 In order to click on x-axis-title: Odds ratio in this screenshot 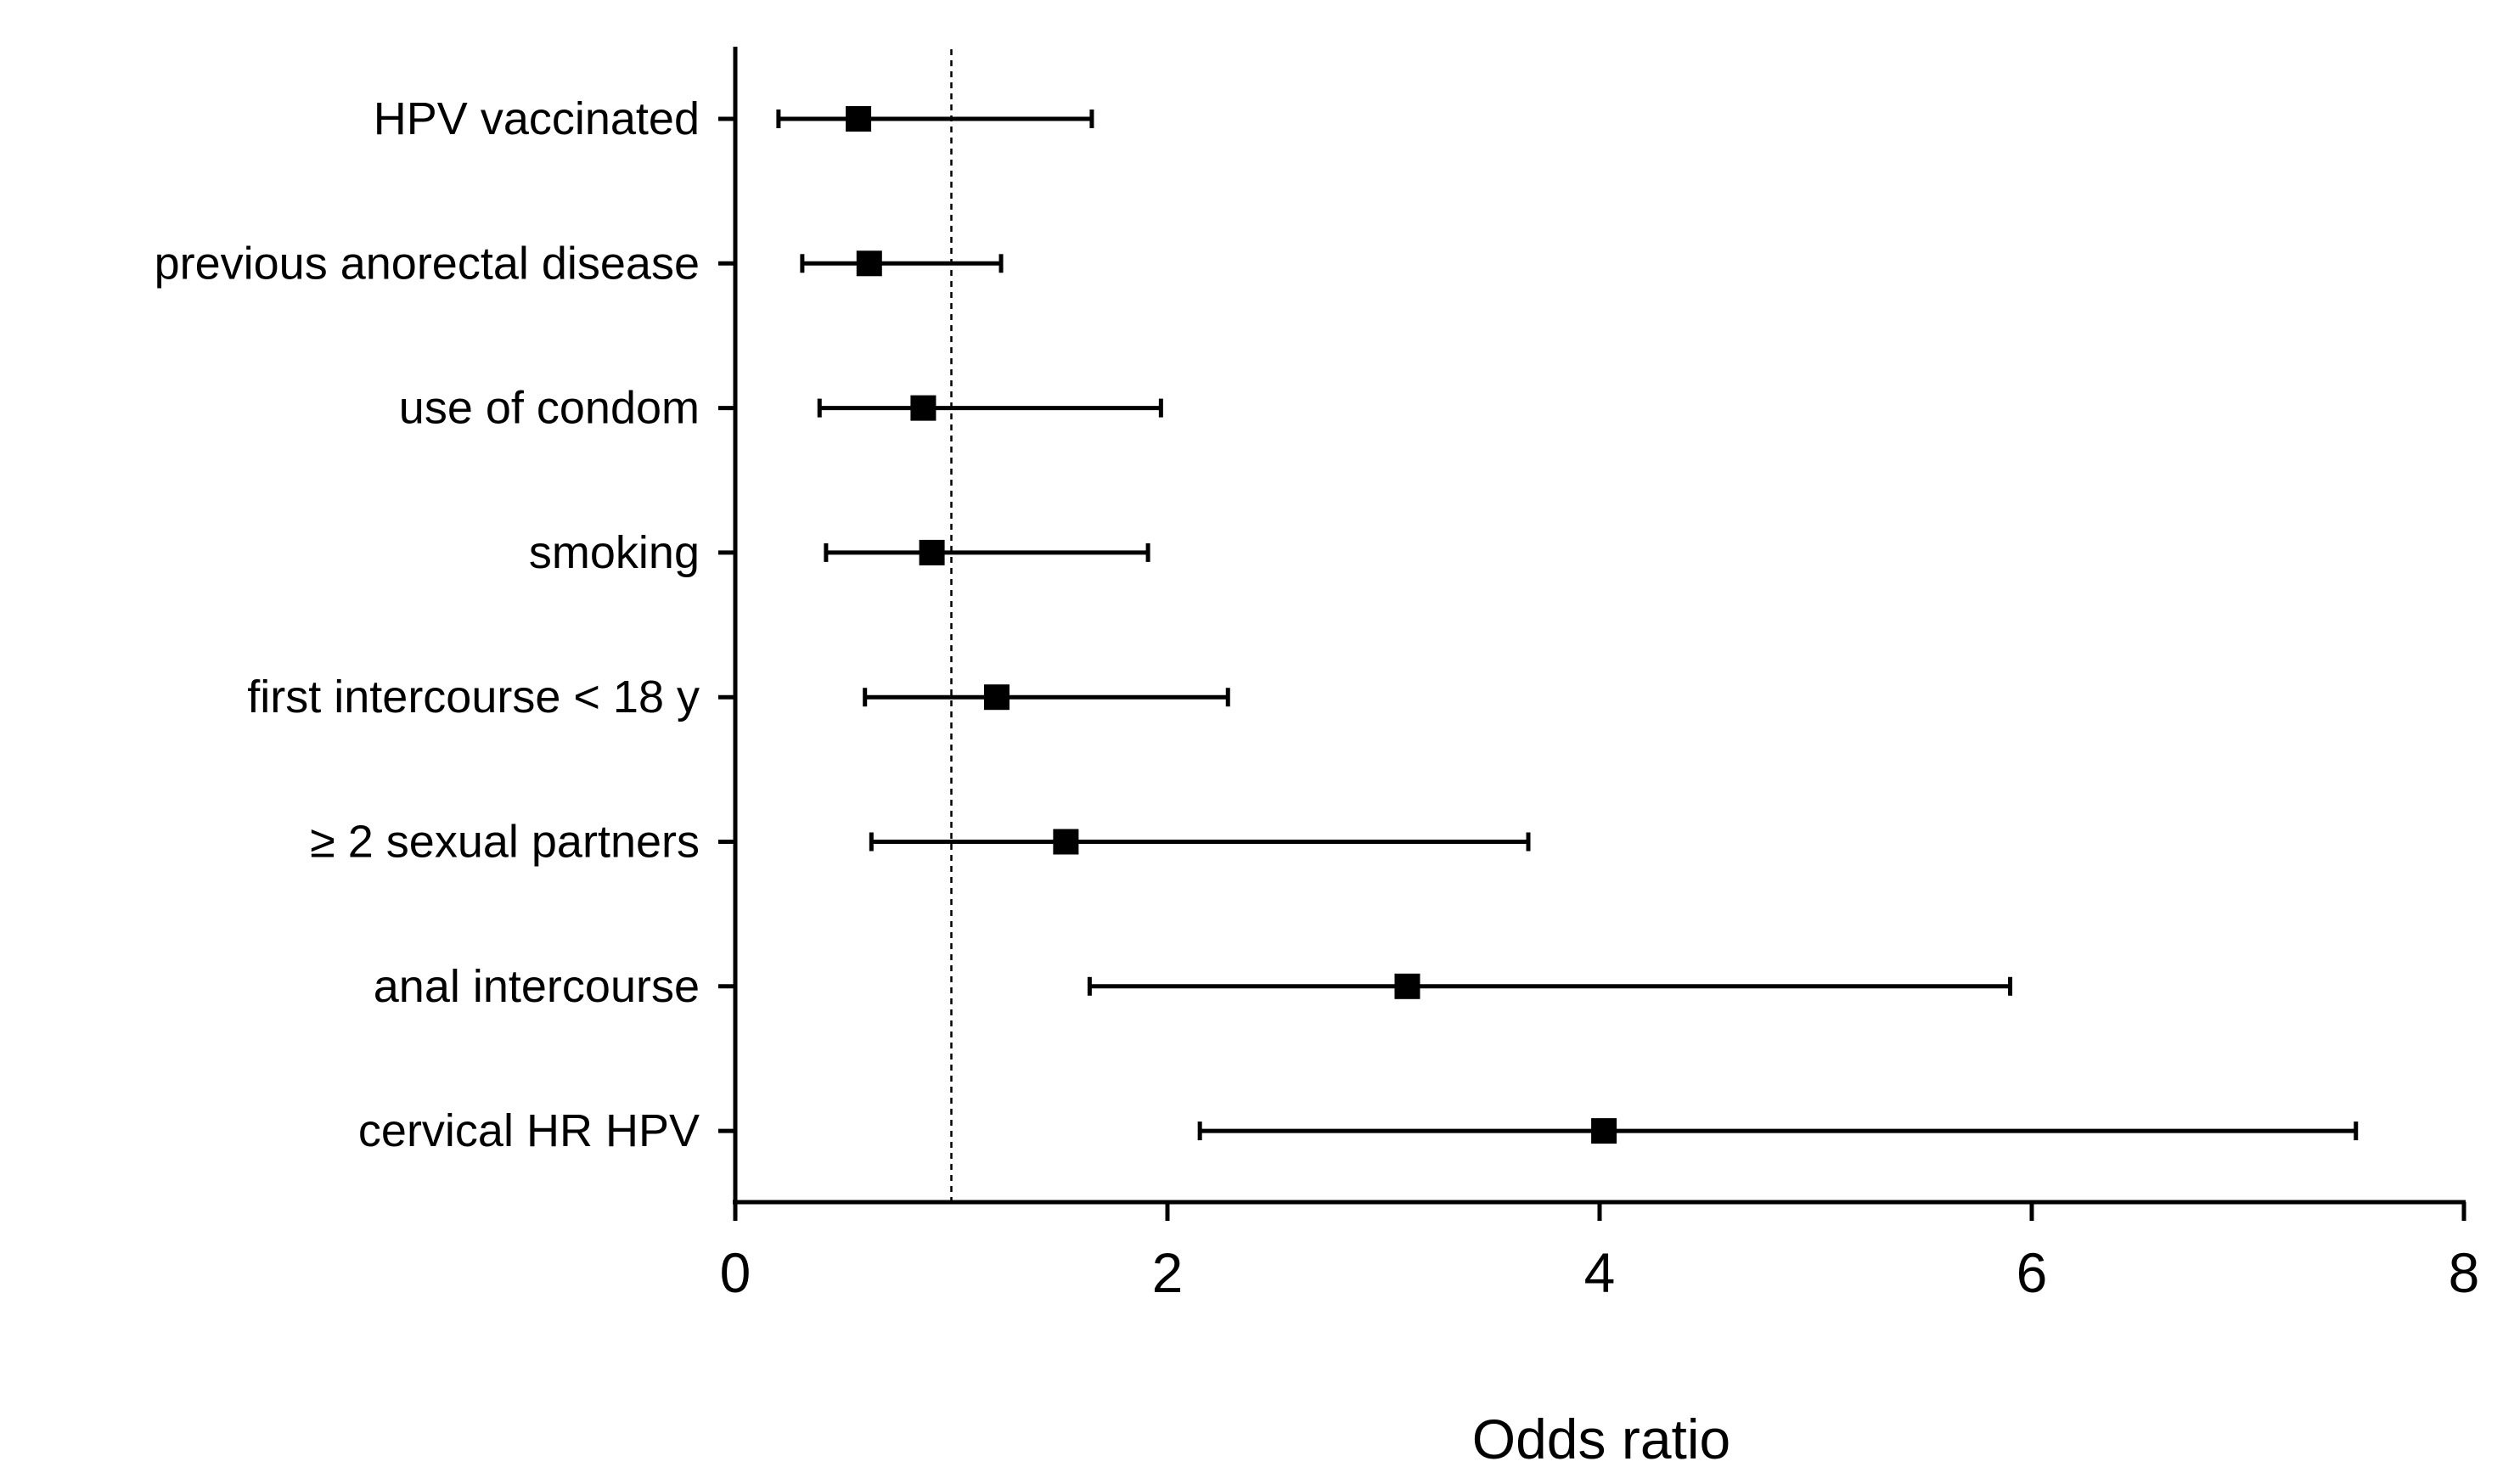, I will do `click(1601, 1439)`.